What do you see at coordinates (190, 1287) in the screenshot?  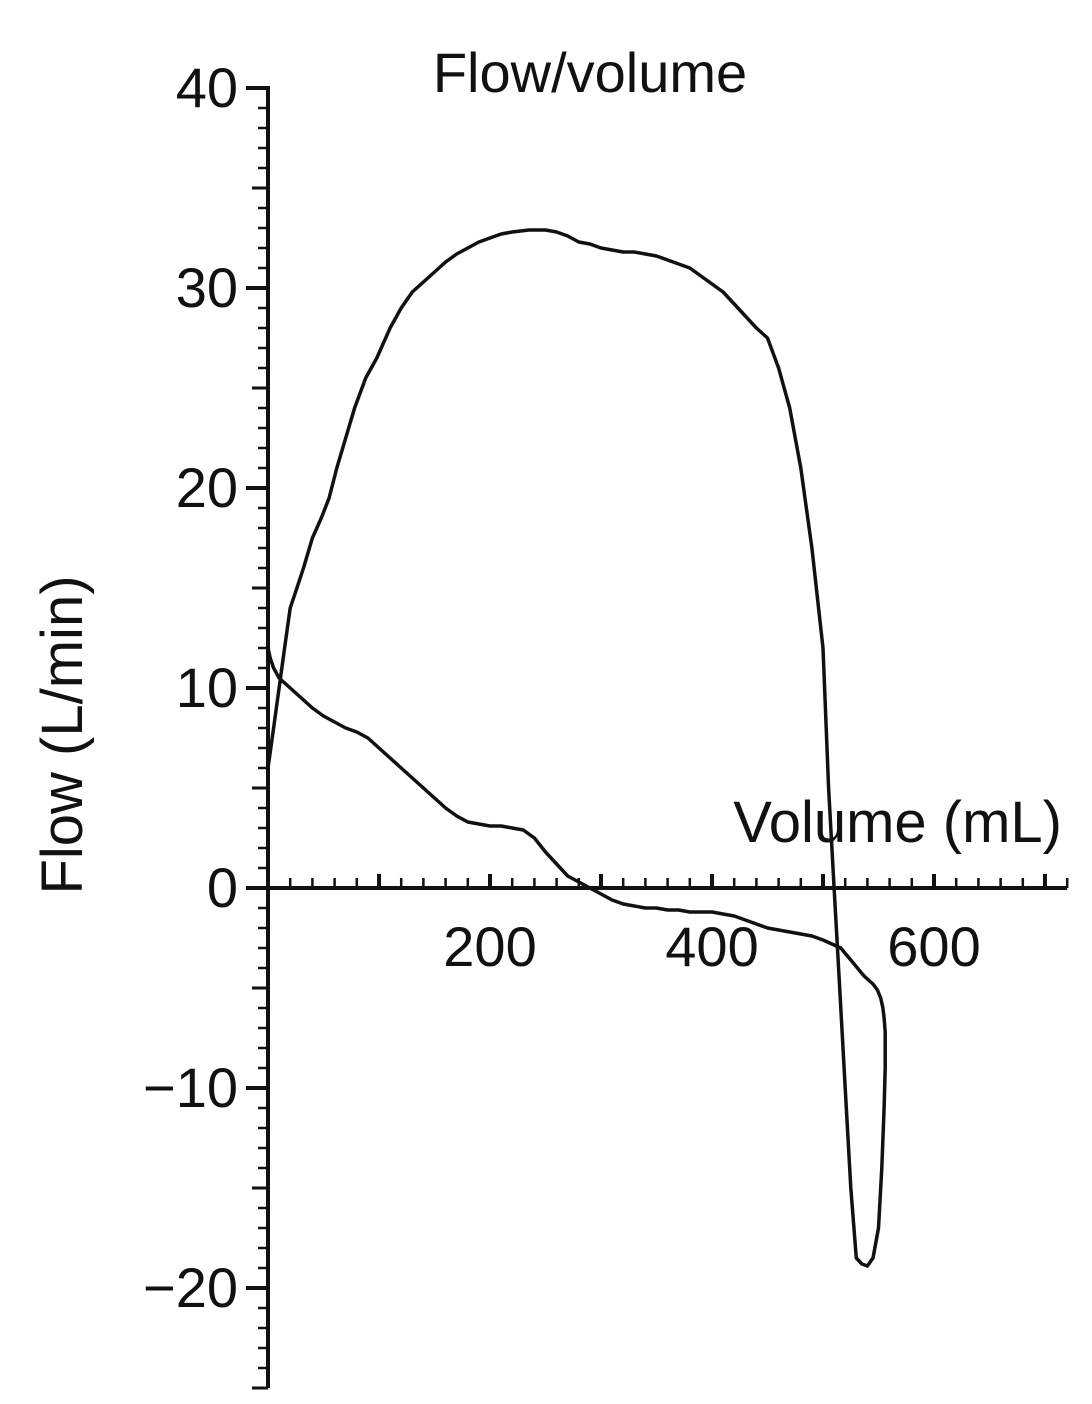 I see `y-tick-label: −20` at bounding box center [190, 1287].